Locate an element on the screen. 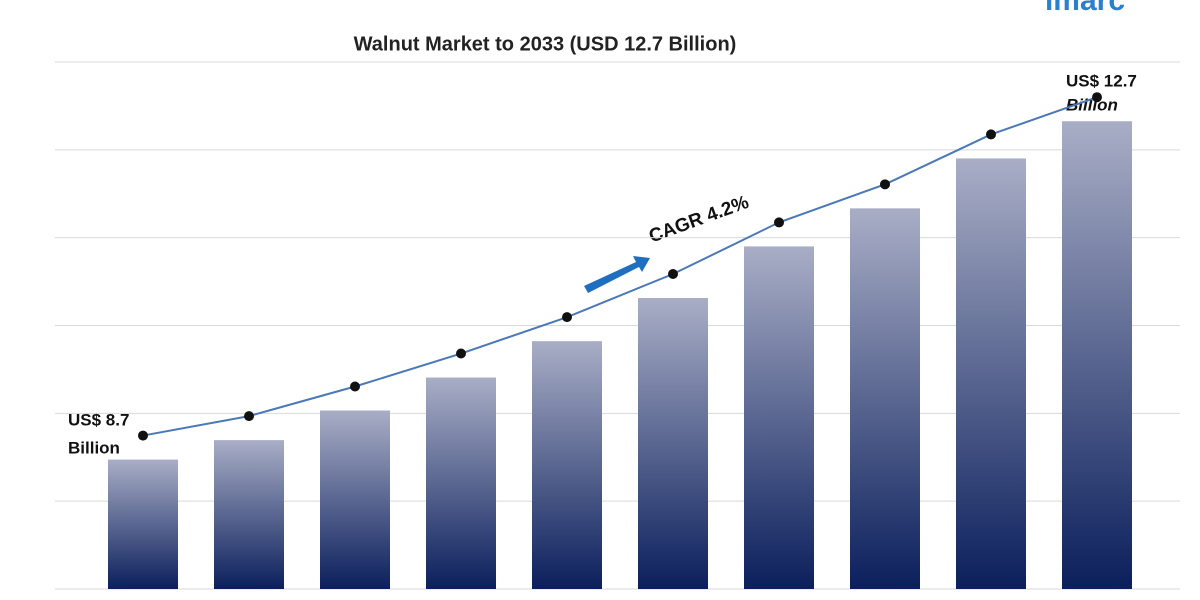 This screenshot has height=600, width=1200. end-label: Billion is located at coordinates (1092, 104).